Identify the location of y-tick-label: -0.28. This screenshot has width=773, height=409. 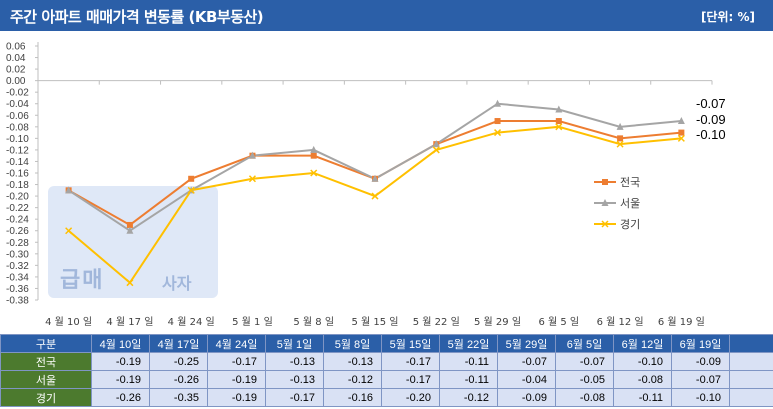
(17, 243).